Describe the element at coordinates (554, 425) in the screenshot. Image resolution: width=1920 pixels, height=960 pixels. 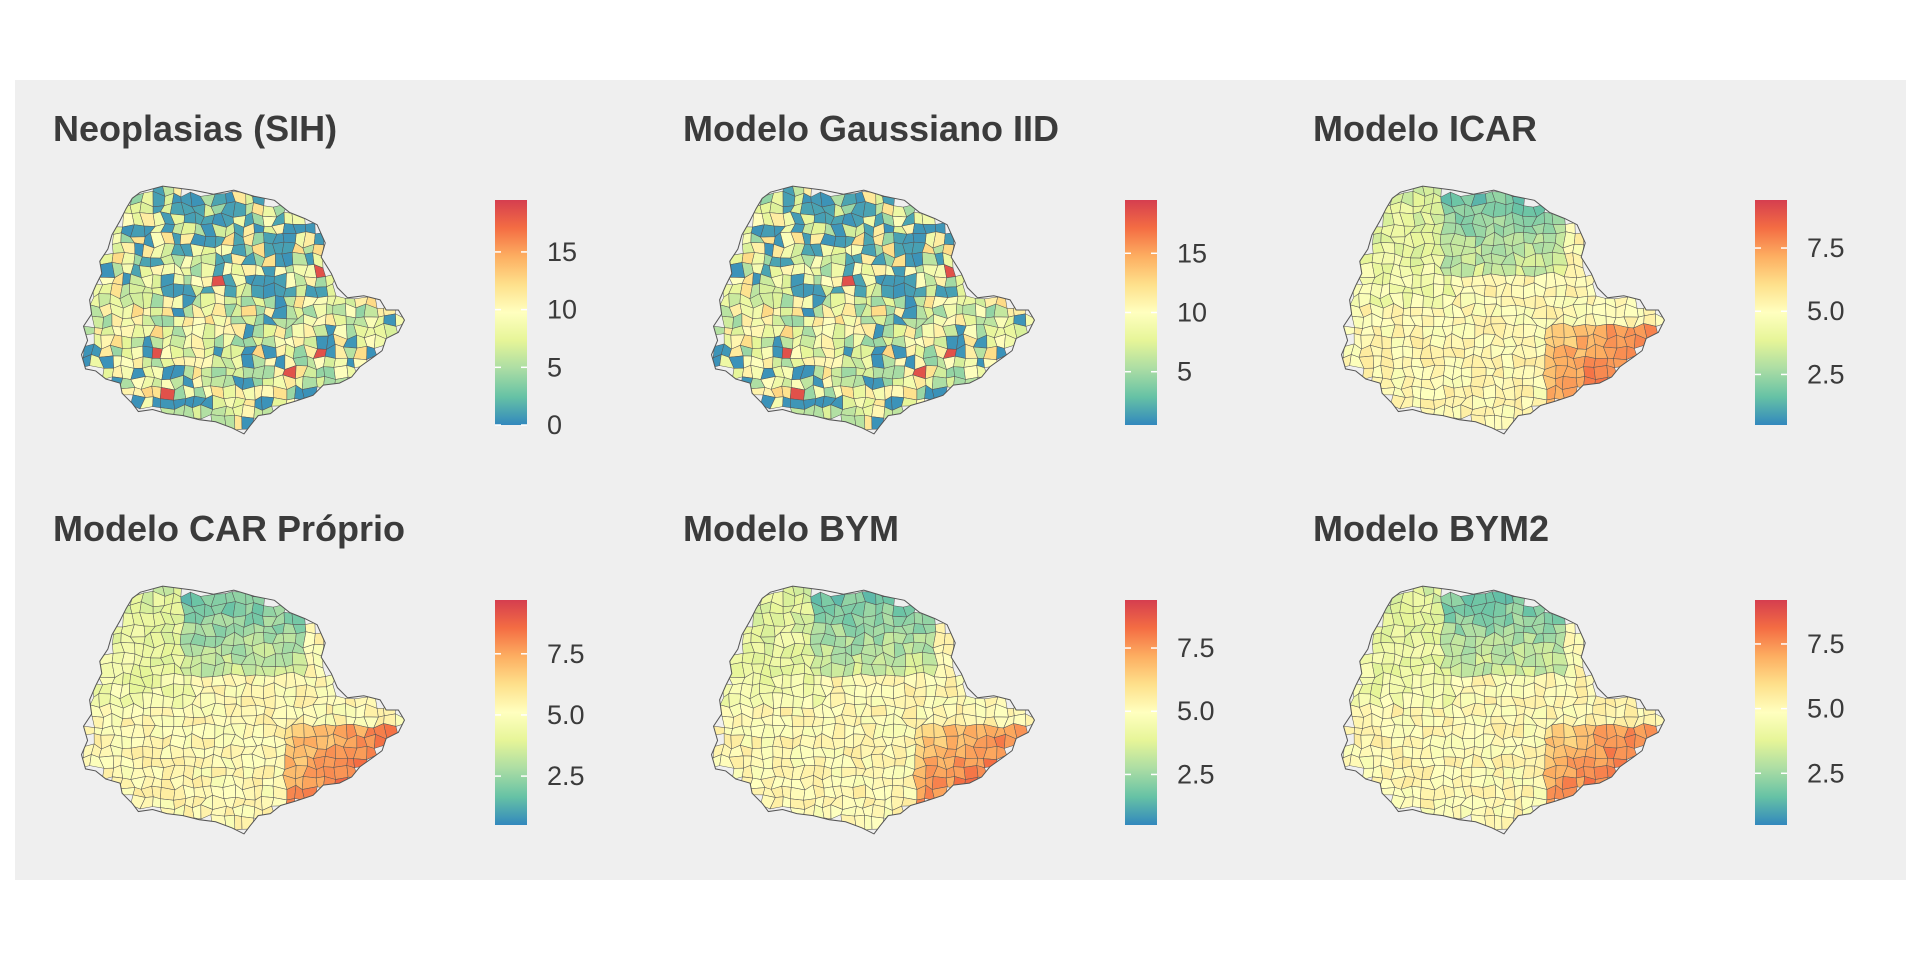
I see `colorbar-tick-label: 0` at that location.